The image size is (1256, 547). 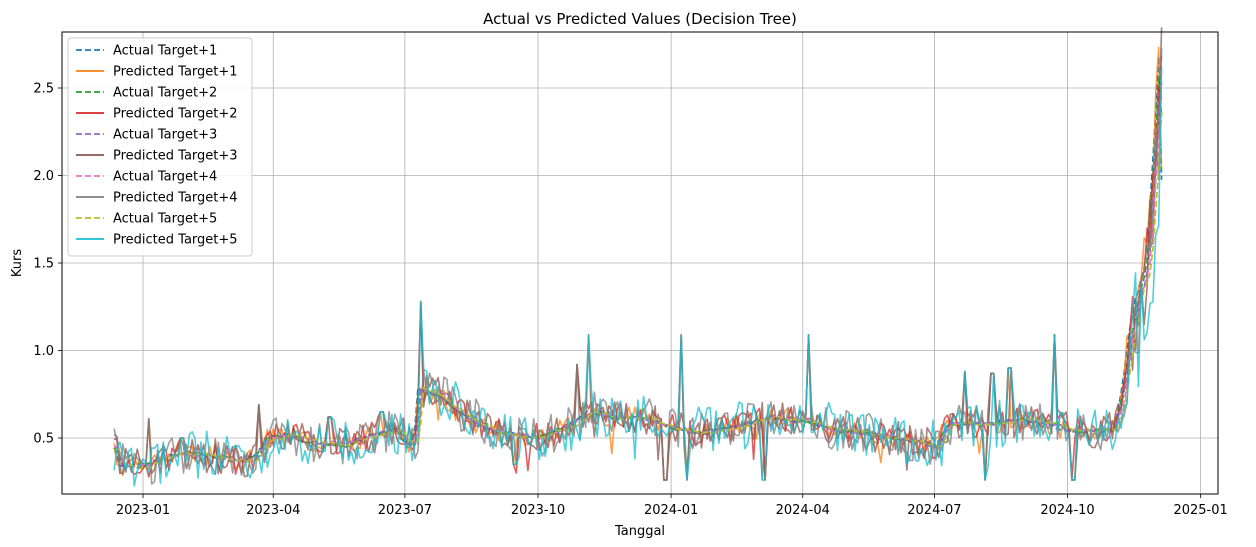 I want to click on x-tick-label: 2023-01, so click(x=143, y=510).